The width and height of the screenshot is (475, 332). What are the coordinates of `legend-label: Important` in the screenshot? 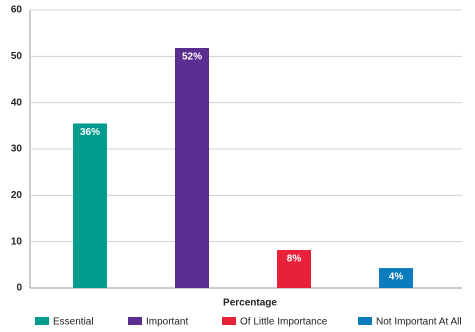 It's located at (167, 322).